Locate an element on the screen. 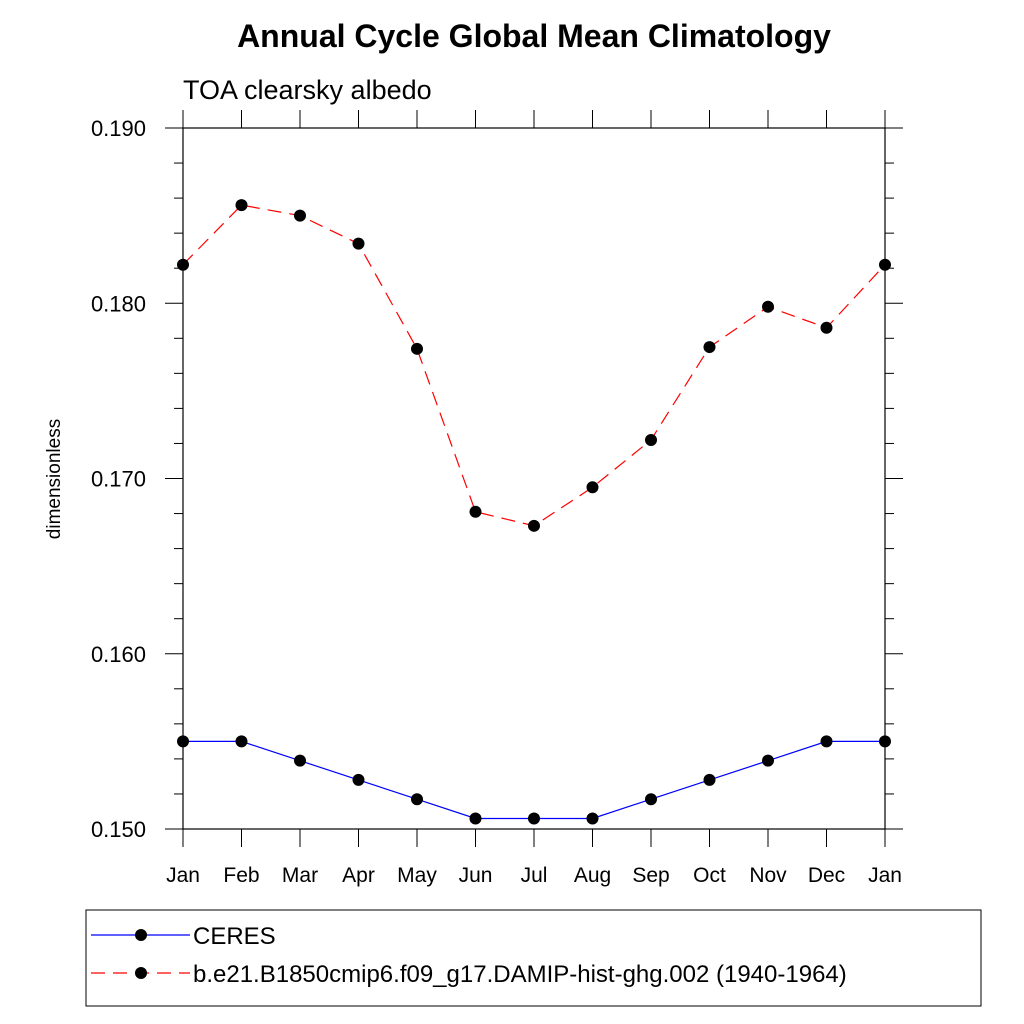 This screenshot has height=1024, width=1024. x-tick-label: Apr is located at coordinates (358, 875).